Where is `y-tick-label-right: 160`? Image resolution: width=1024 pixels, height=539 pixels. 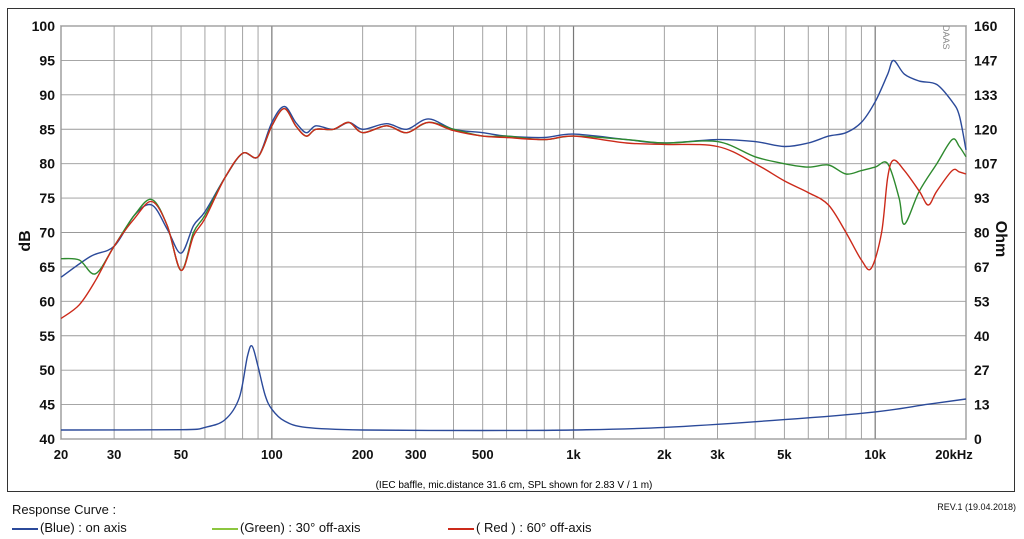 y-tick-label-right: 160 is located at coordinates (986, 26).